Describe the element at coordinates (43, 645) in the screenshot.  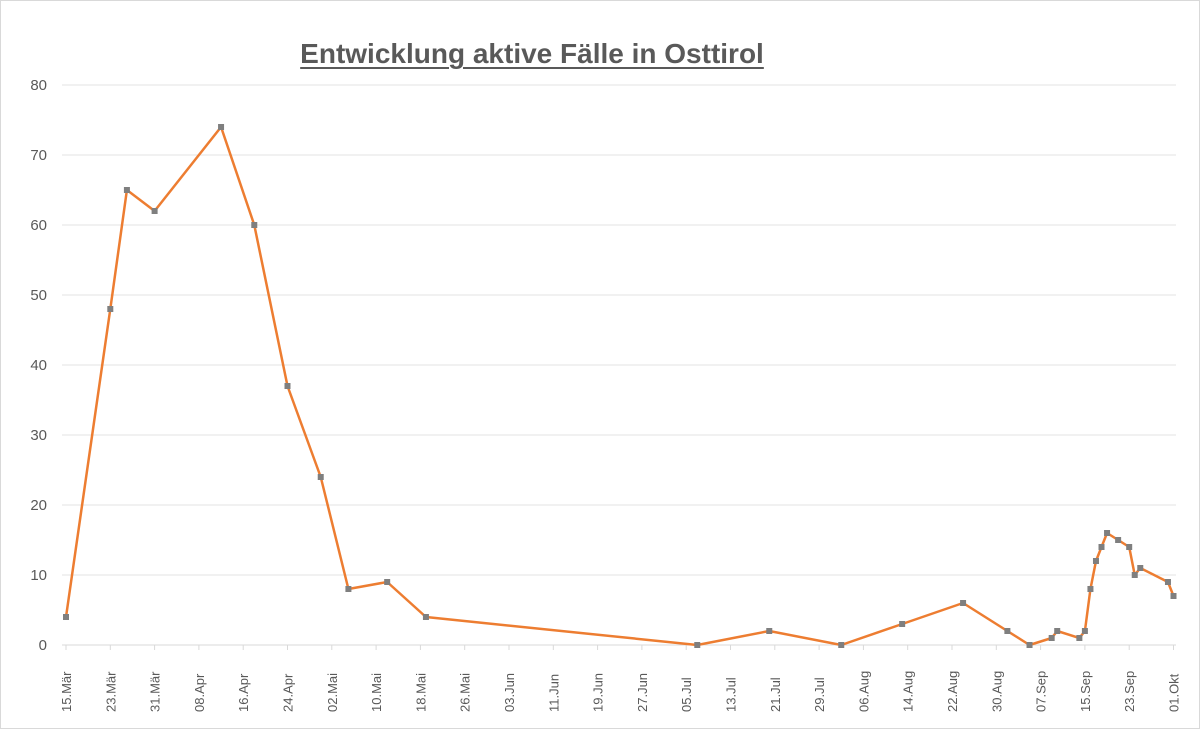
I see `y-tick-label: 0` at that location.